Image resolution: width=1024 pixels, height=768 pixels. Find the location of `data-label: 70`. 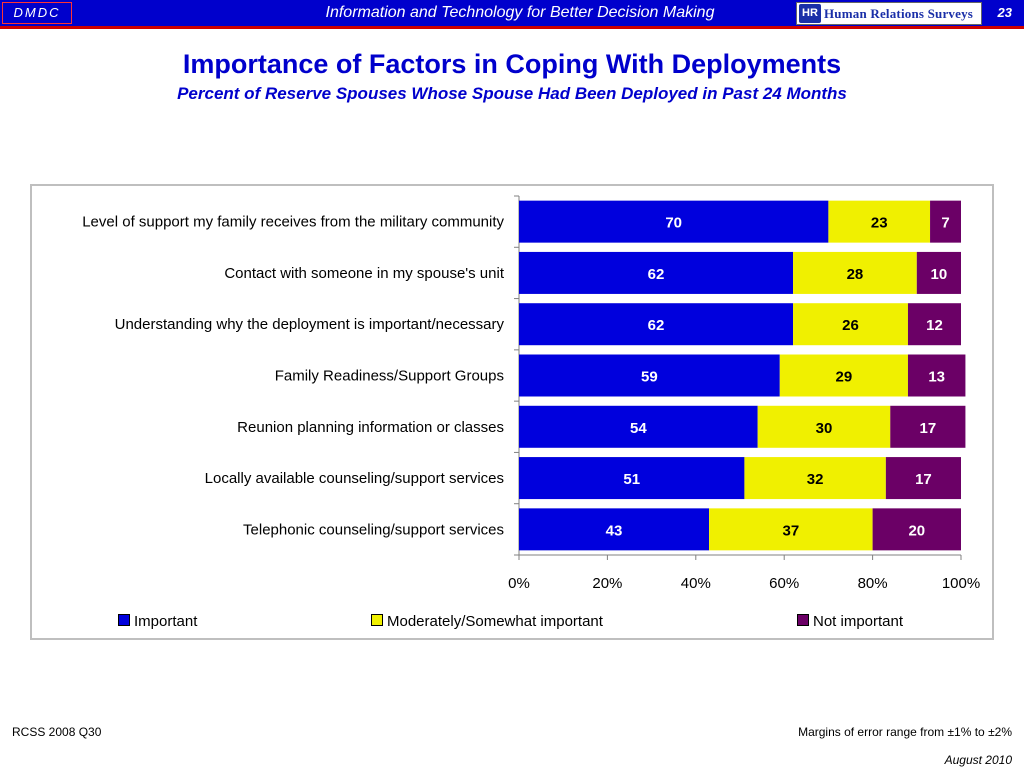

data-label: 70 is located at coordinates (673, 223).